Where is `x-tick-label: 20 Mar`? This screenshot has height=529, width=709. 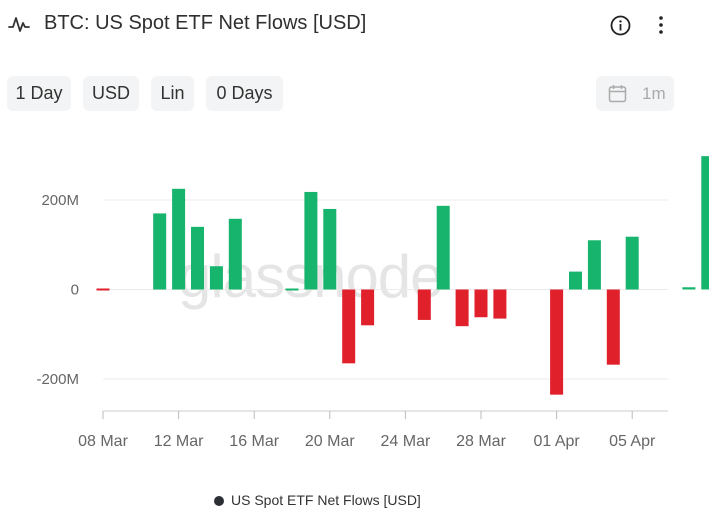 x-tick-label: 20 Mar is located at coordinates (330, 441).